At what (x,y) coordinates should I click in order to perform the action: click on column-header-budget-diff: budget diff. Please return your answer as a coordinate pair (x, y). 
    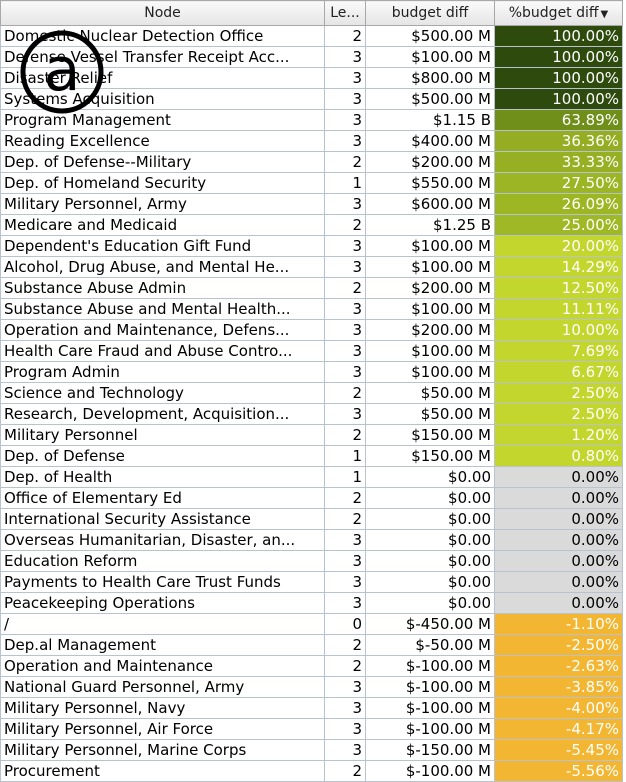
    Looking at the image, I should click on (430, 13).